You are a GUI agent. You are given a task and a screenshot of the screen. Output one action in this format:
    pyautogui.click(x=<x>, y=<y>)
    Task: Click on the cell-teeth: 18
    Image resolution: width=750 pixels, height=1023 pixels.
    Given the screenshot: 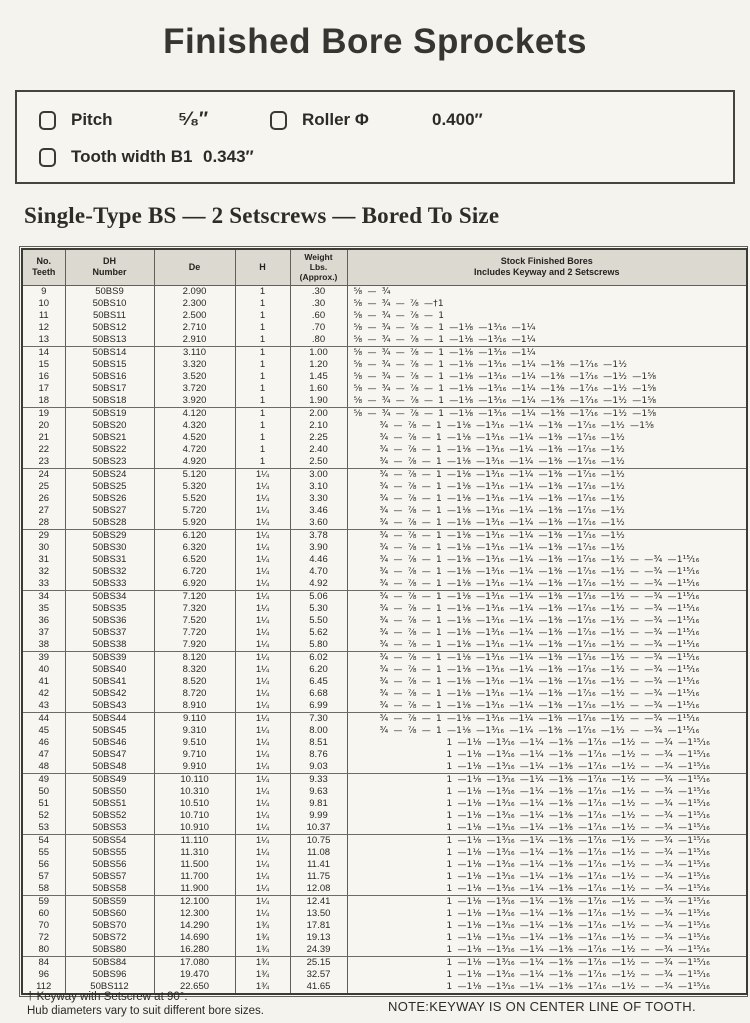 What is the action you would take?
    pyautogui.click(x=43, y=401)
    